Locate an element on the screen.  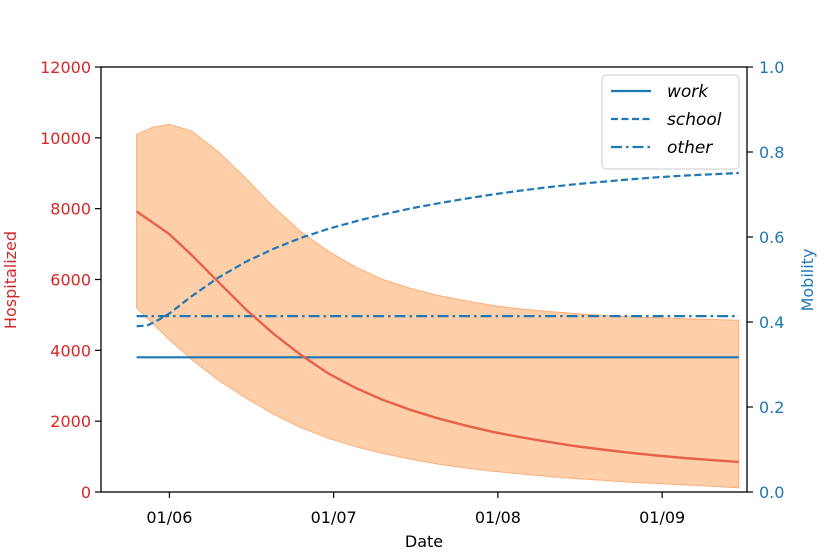
right-tick-label: 1.0 is located at coordinates (771, 67).